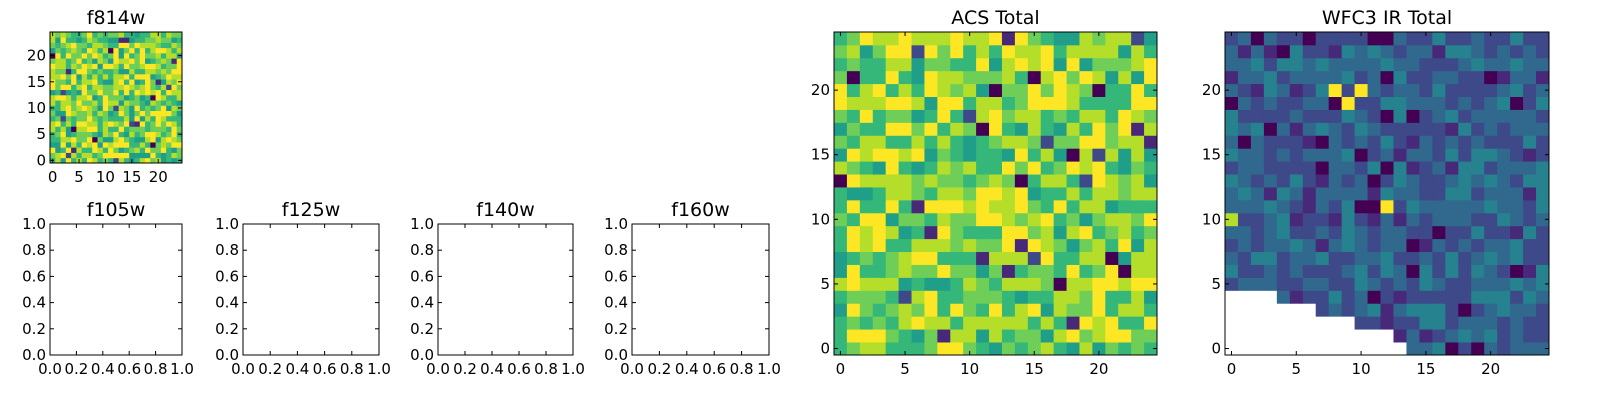 The image size is (1600, 400). Describe the element at coordinates (116, 97) in the screenshot. I see `f814w-panel` at that location.